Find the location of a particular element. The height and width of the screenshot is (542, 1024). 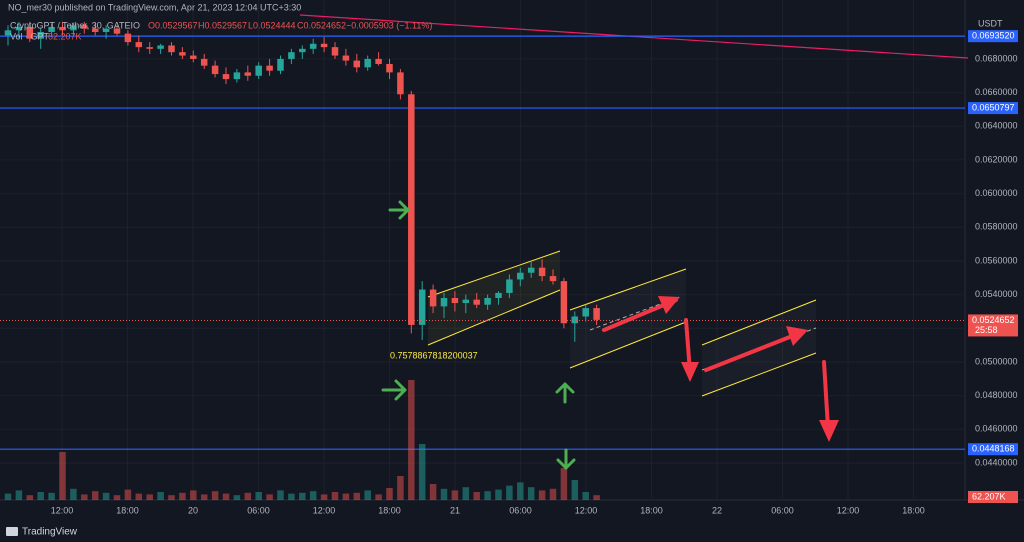

price-label: 0.0693520 is located at coordinates (993, 36).